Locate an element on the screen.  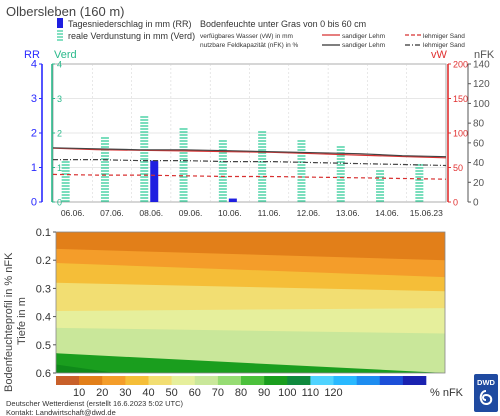
axis-nfk: 0 20 40 60 80 100 120 140 is located at coordinates (478, 134).